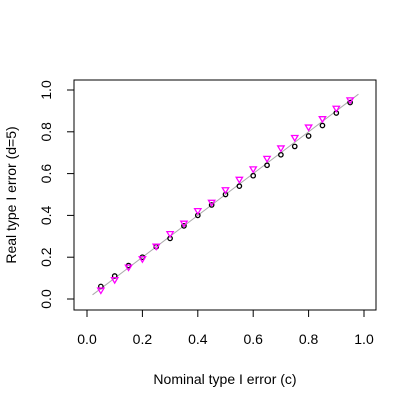 This screenshot has height=409, width=415. I want to click on x-tick-label: 0.2, so click(143, 339).